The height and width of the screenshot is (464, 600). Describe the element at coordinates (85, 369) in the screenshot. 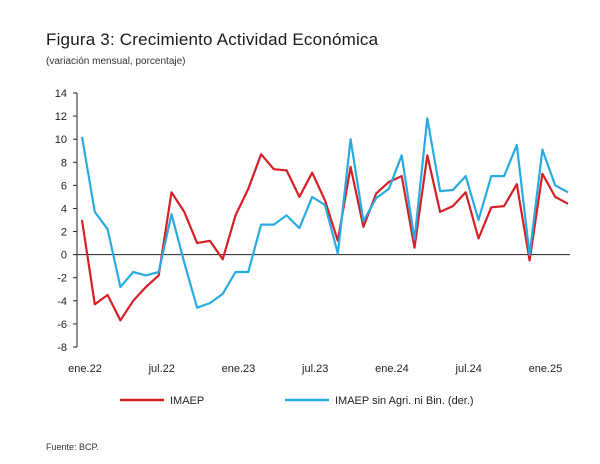

I see `x-tick-label: ene.22` at that location.